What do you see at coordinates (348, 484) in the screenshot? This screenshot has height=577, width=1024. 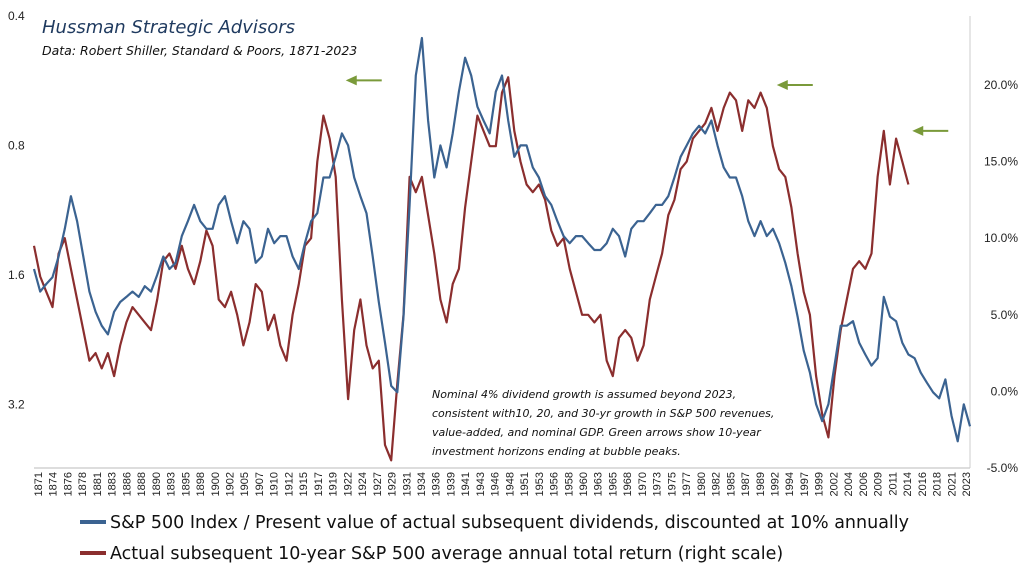 I see `x-tick-label: 1922` at bounding box center [348, 484].